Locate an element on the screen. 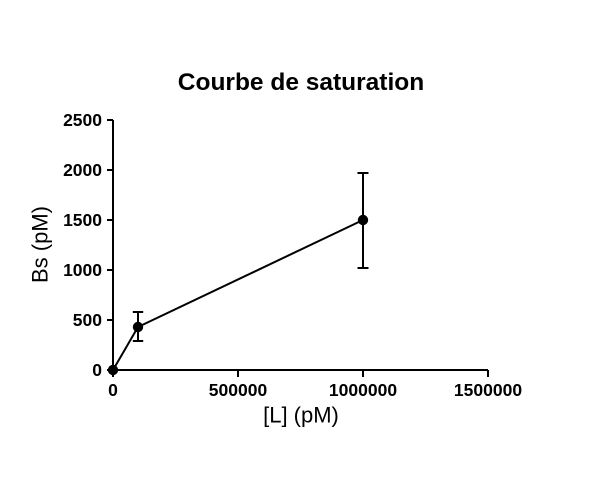 This screenshot has height=479, width=616. svg-text: 2500 is located at coordinates (82, 120).